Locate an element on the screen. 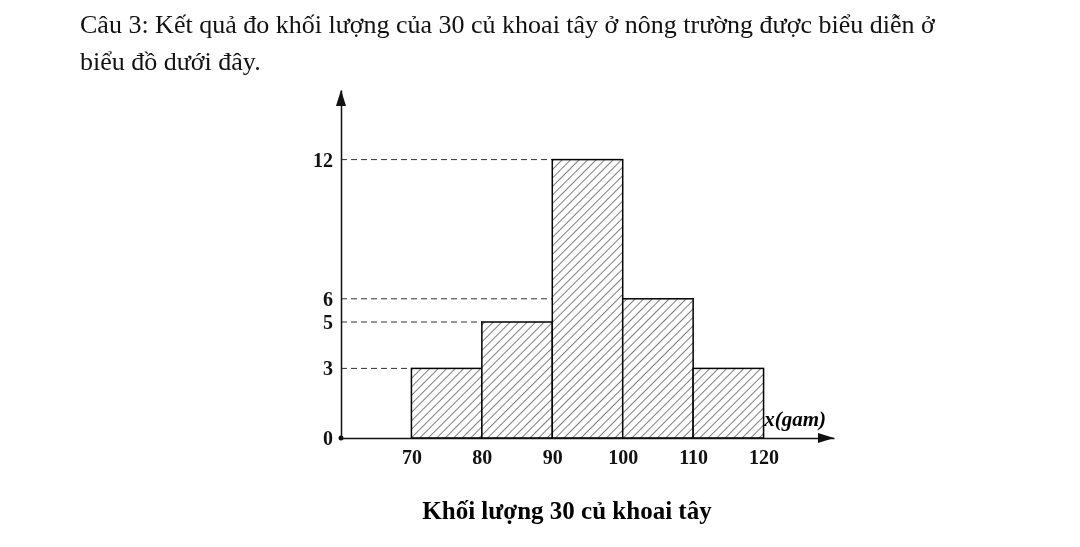 Image resolution: width=1080 pixels, height=547 pixels. y-tick-label: 3 is located at coordinates (328, 368).